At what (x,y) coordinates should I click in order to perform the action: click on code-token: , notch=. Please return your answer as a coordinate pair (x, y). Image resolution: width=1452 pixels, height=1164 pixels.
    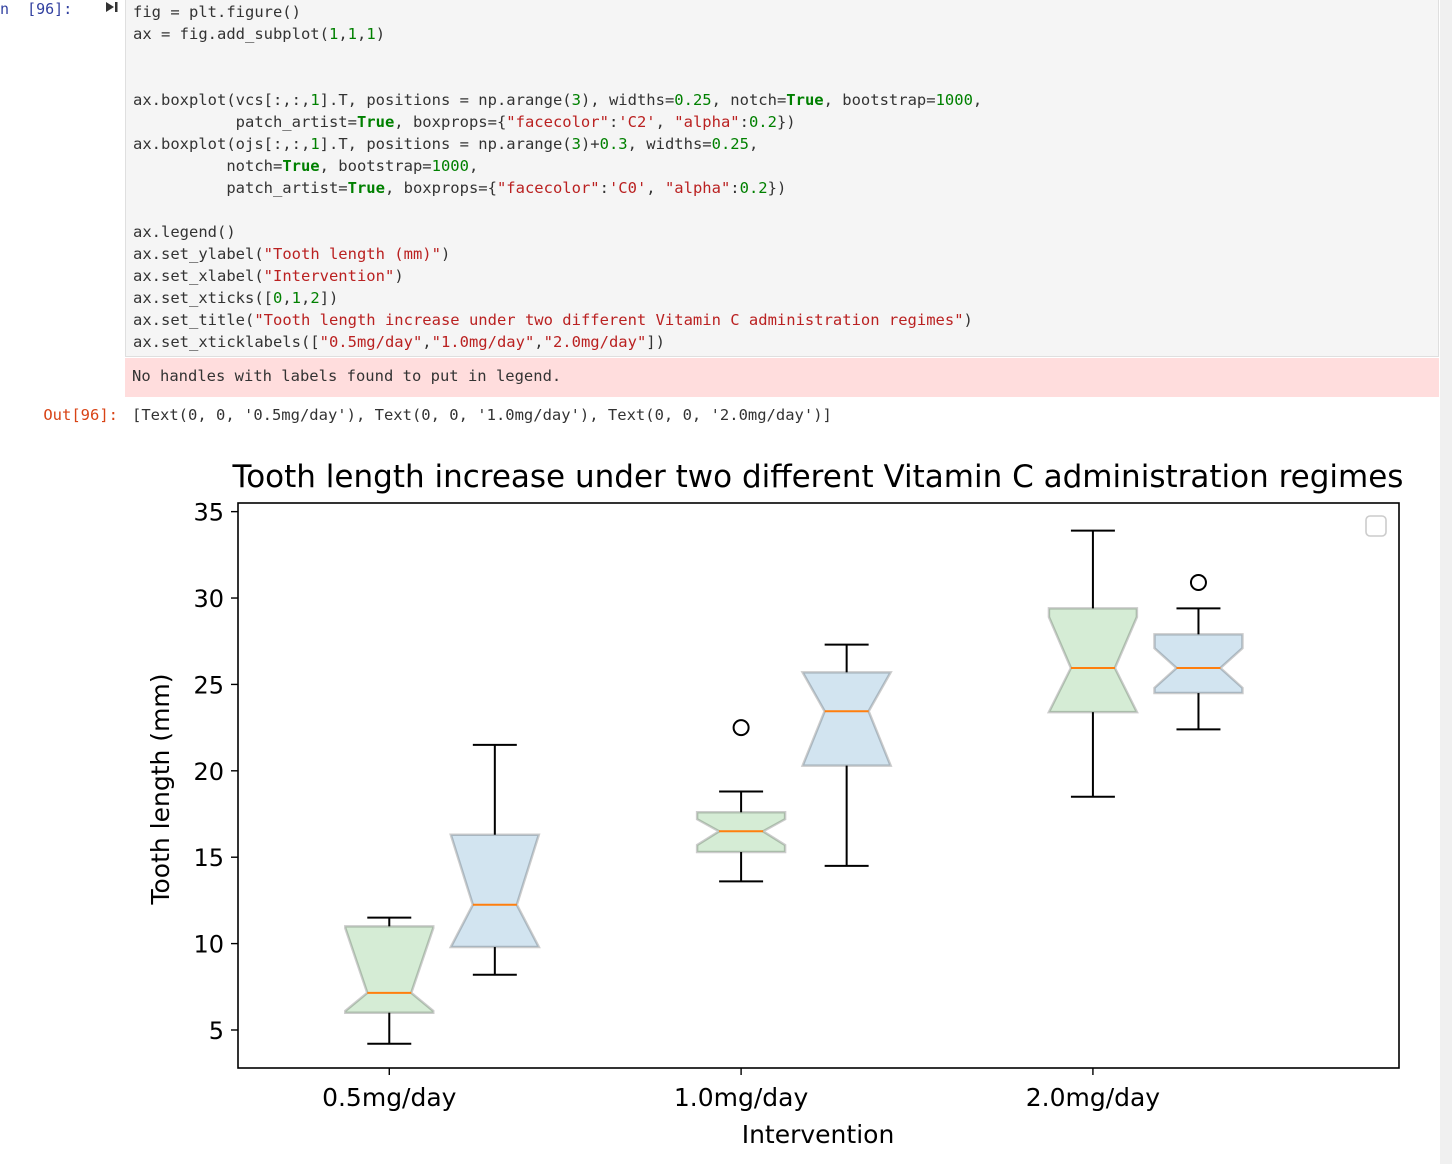
    Looking at the image, I should click on (749, 100).